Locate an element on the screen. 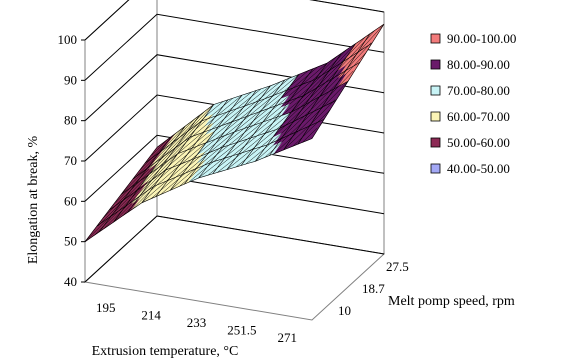 Image resolution: width=566 pixels, height=362 pixels. legend-label: 70.00-80.00 is located at coordinates (478, 90).